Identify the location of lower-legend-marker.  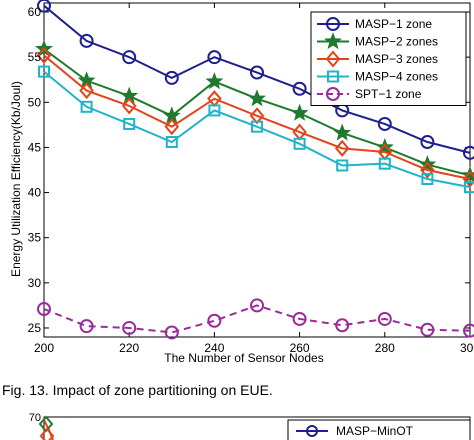
(312, 431).